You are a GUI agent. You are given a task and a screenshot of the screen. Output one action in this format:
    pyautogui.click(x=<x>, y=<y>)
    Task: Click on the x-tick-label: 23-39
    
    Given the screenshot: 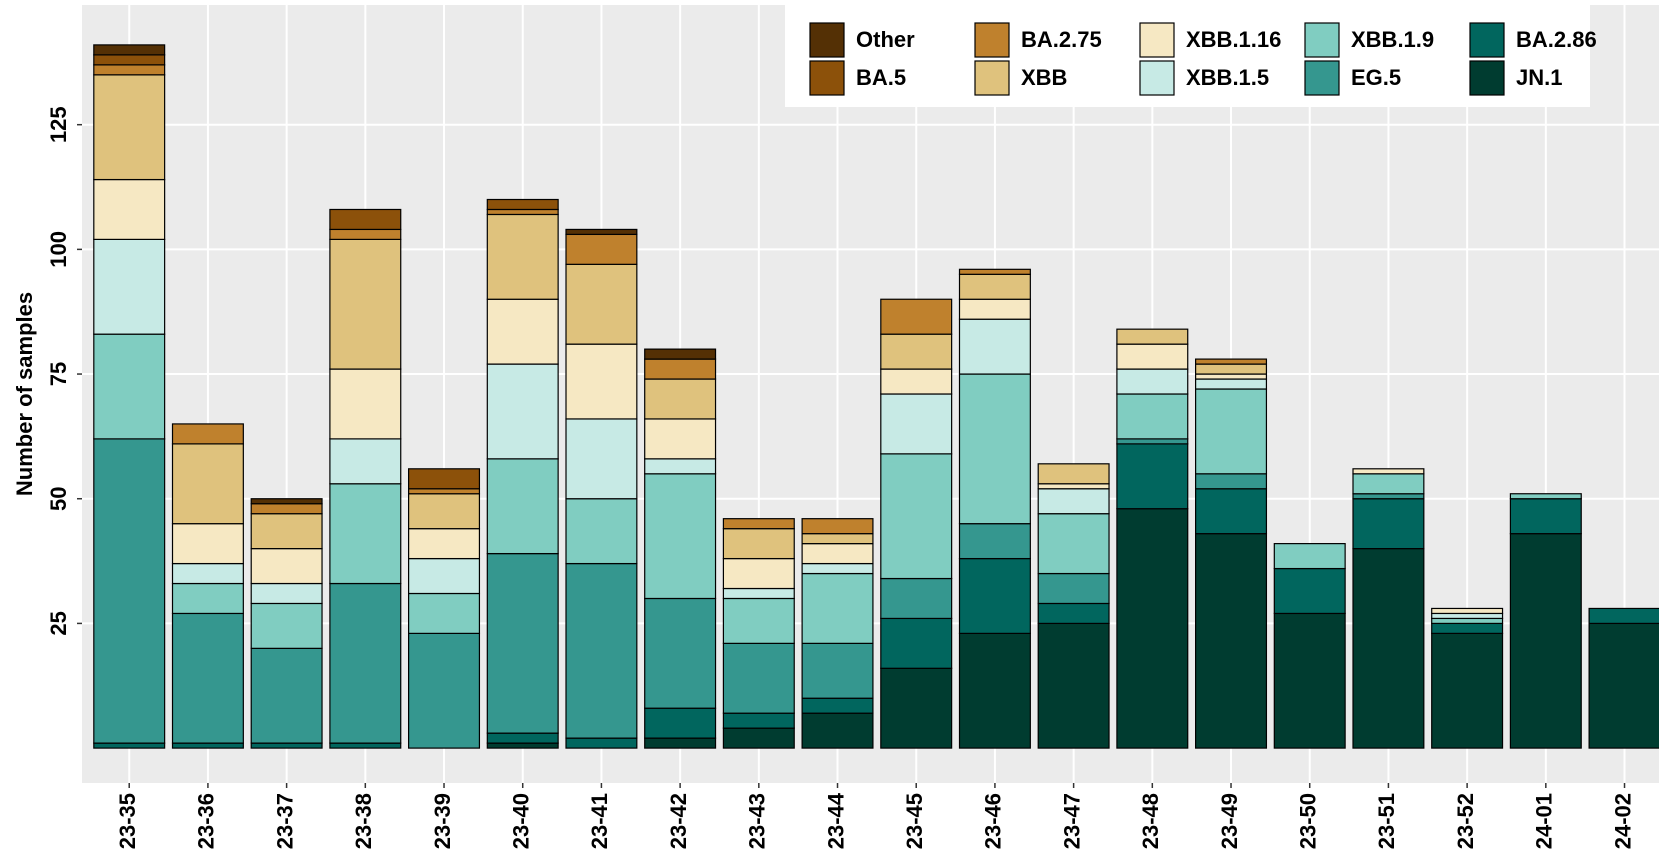 What is the action you would take?
    pyautogui.click(x=442, y=821)
    